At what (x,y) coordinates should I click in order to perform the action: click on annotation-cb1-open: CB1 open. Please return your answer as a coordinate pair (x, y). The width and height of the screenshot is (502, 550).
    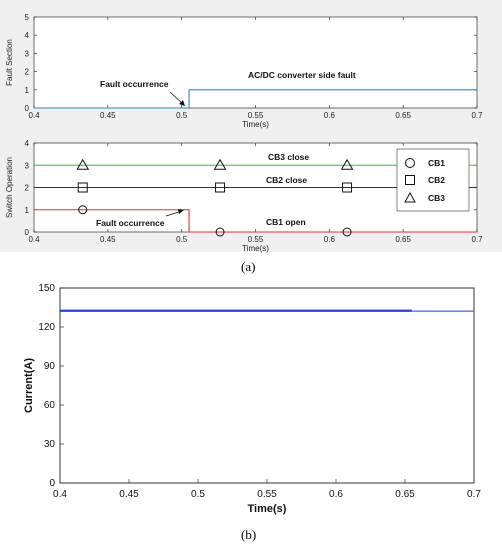
    Looking at the image, I should click on (286, 222).